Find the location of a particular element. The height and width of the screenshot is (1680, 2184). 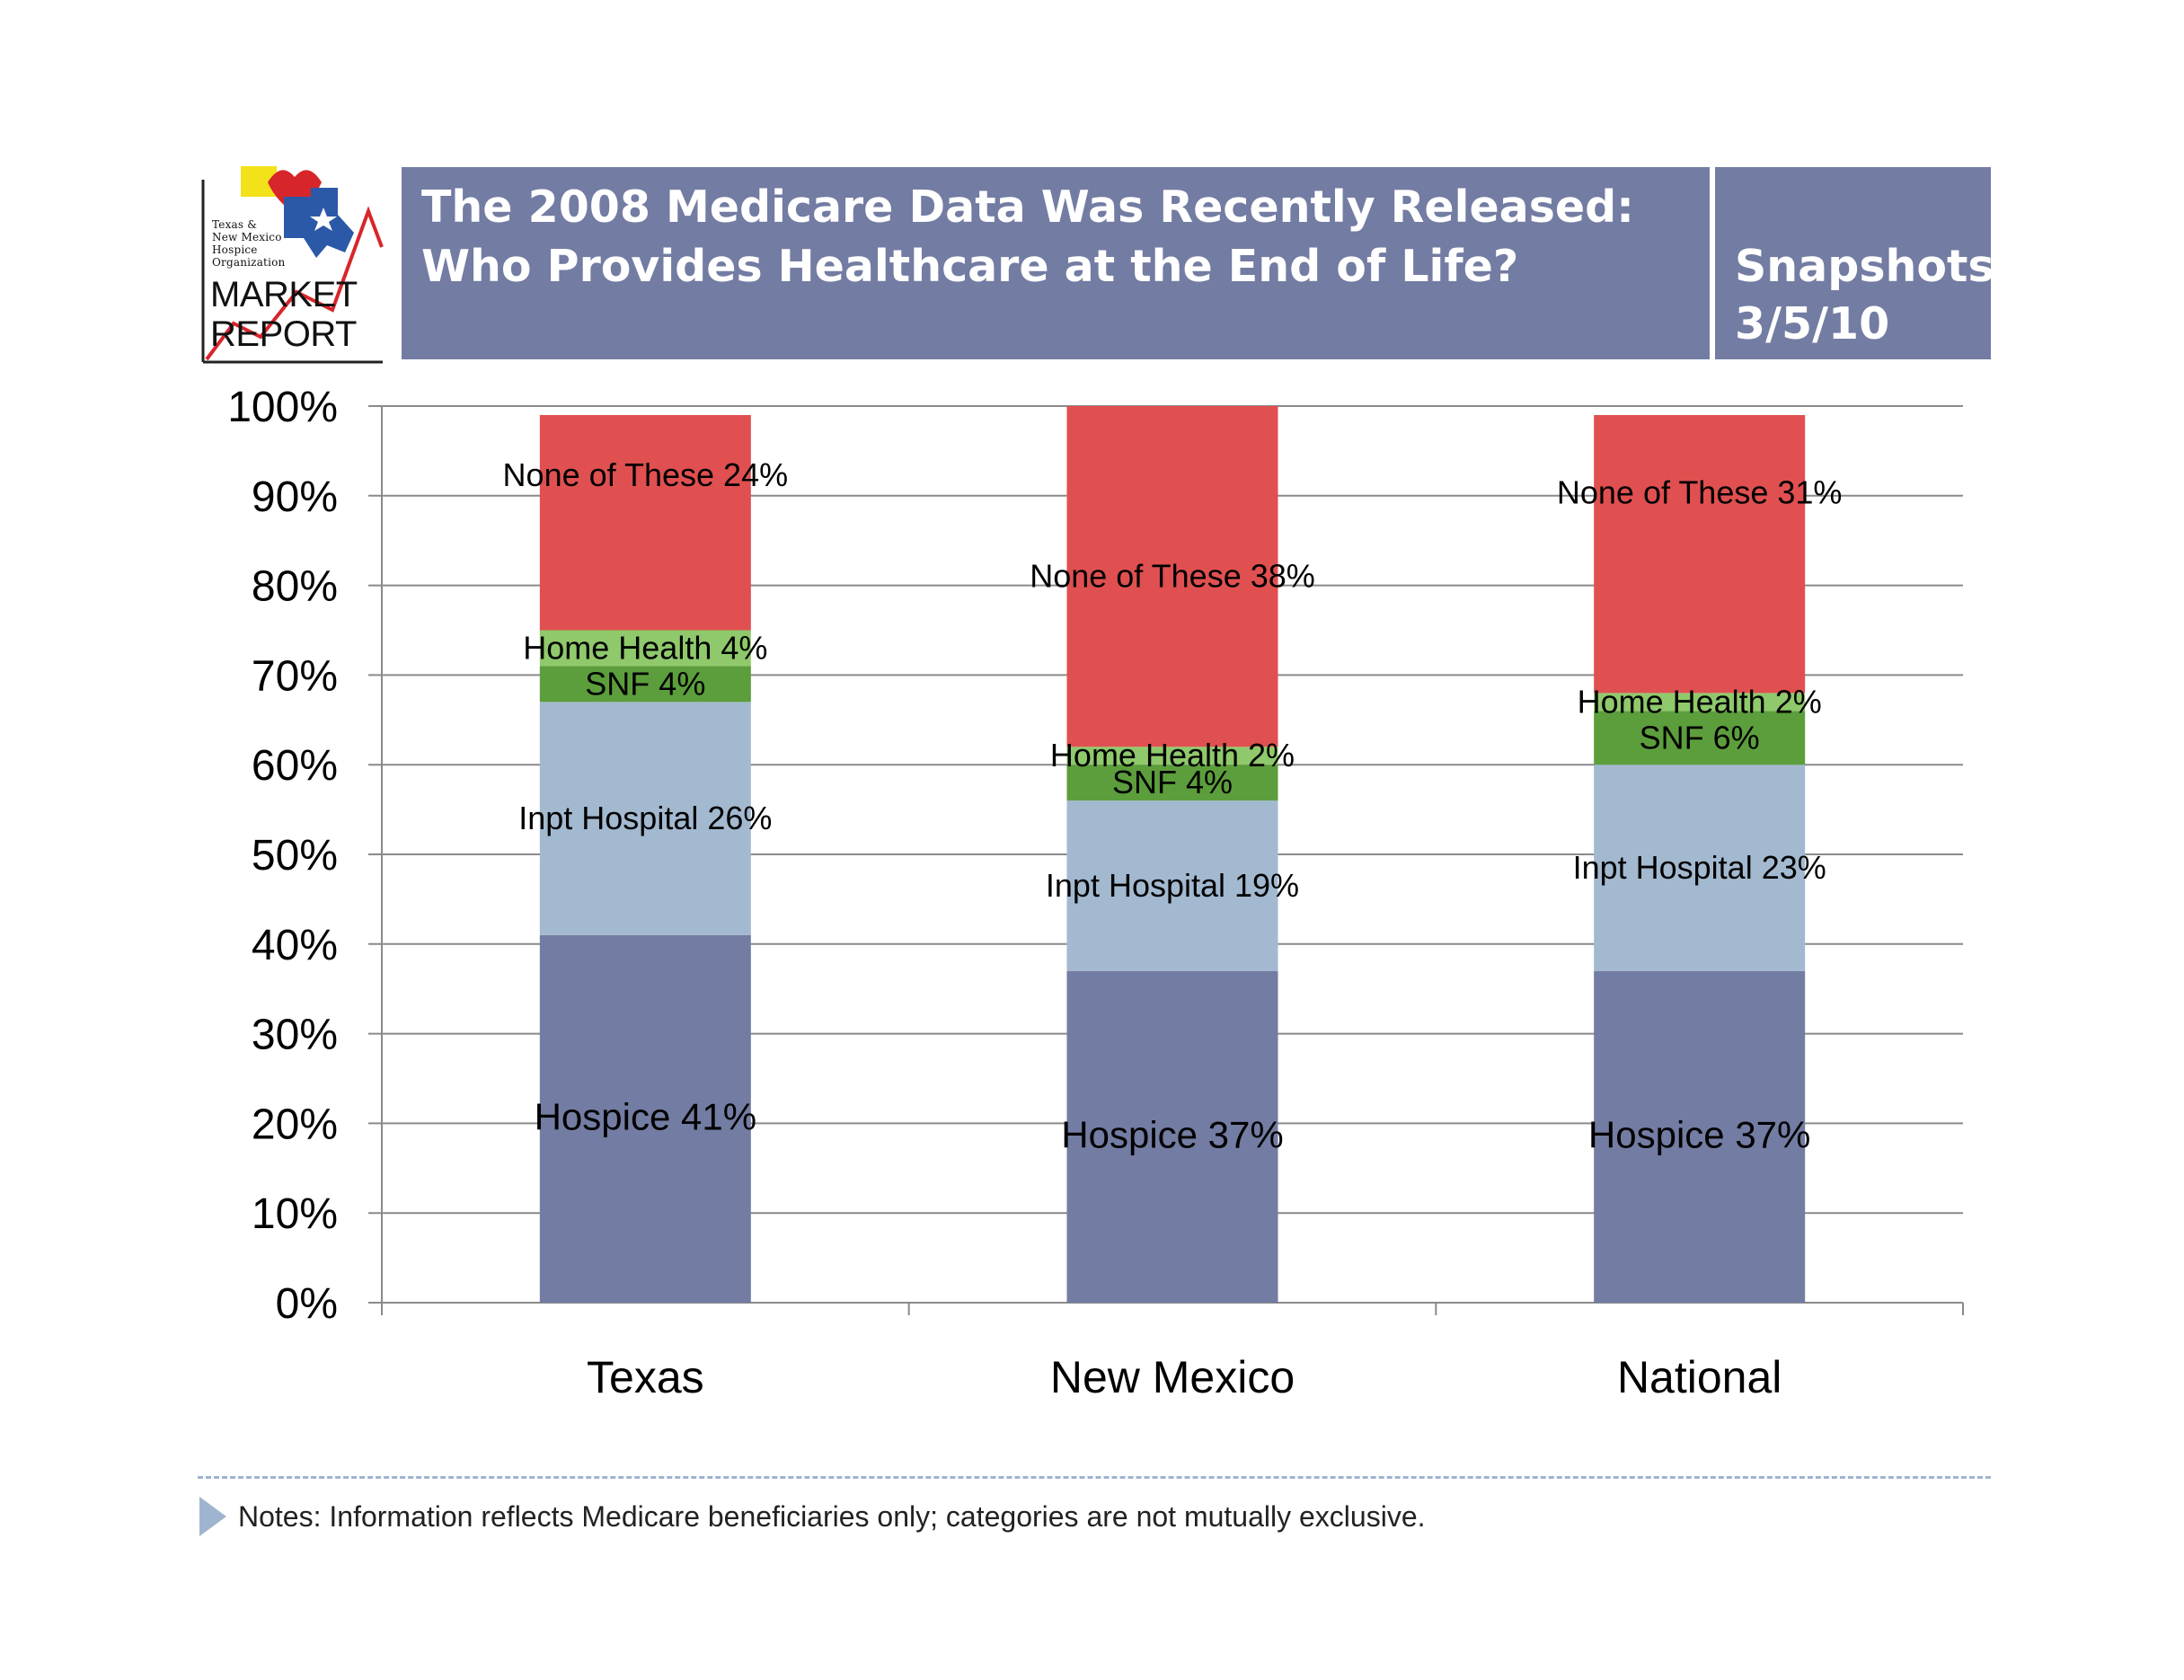

x-category-label: National is located at coordinates (1699, 1377).